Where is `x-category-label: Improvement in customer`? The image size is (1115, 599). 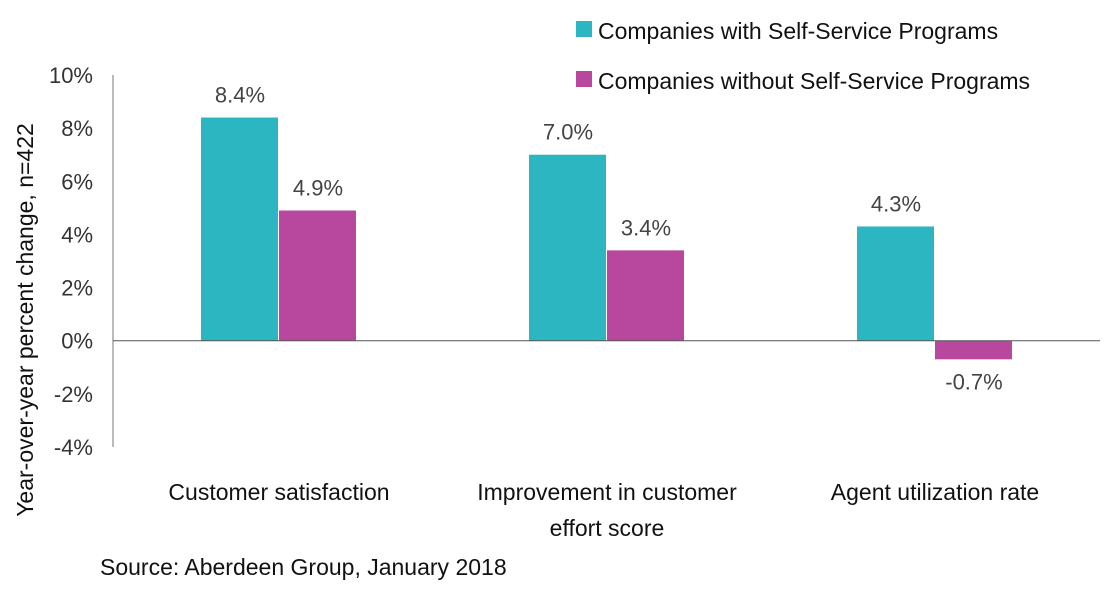 x-category-label: Improvement in customer is located at coordinates (607, 492).